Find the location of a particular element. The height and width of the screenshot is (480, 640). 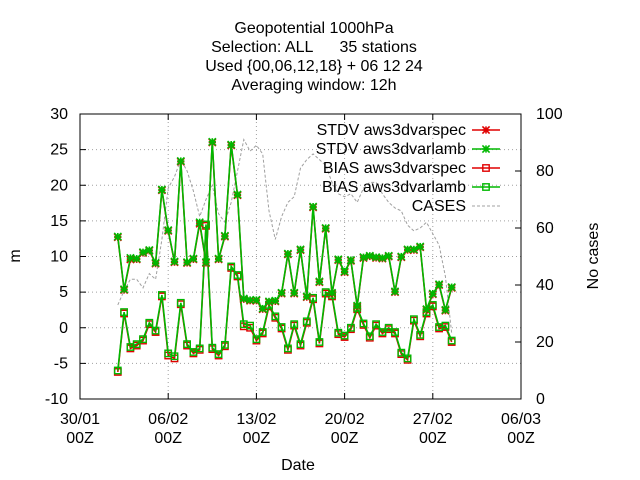

x-tick-label: 20/02 is located at coordinates (345, 419).